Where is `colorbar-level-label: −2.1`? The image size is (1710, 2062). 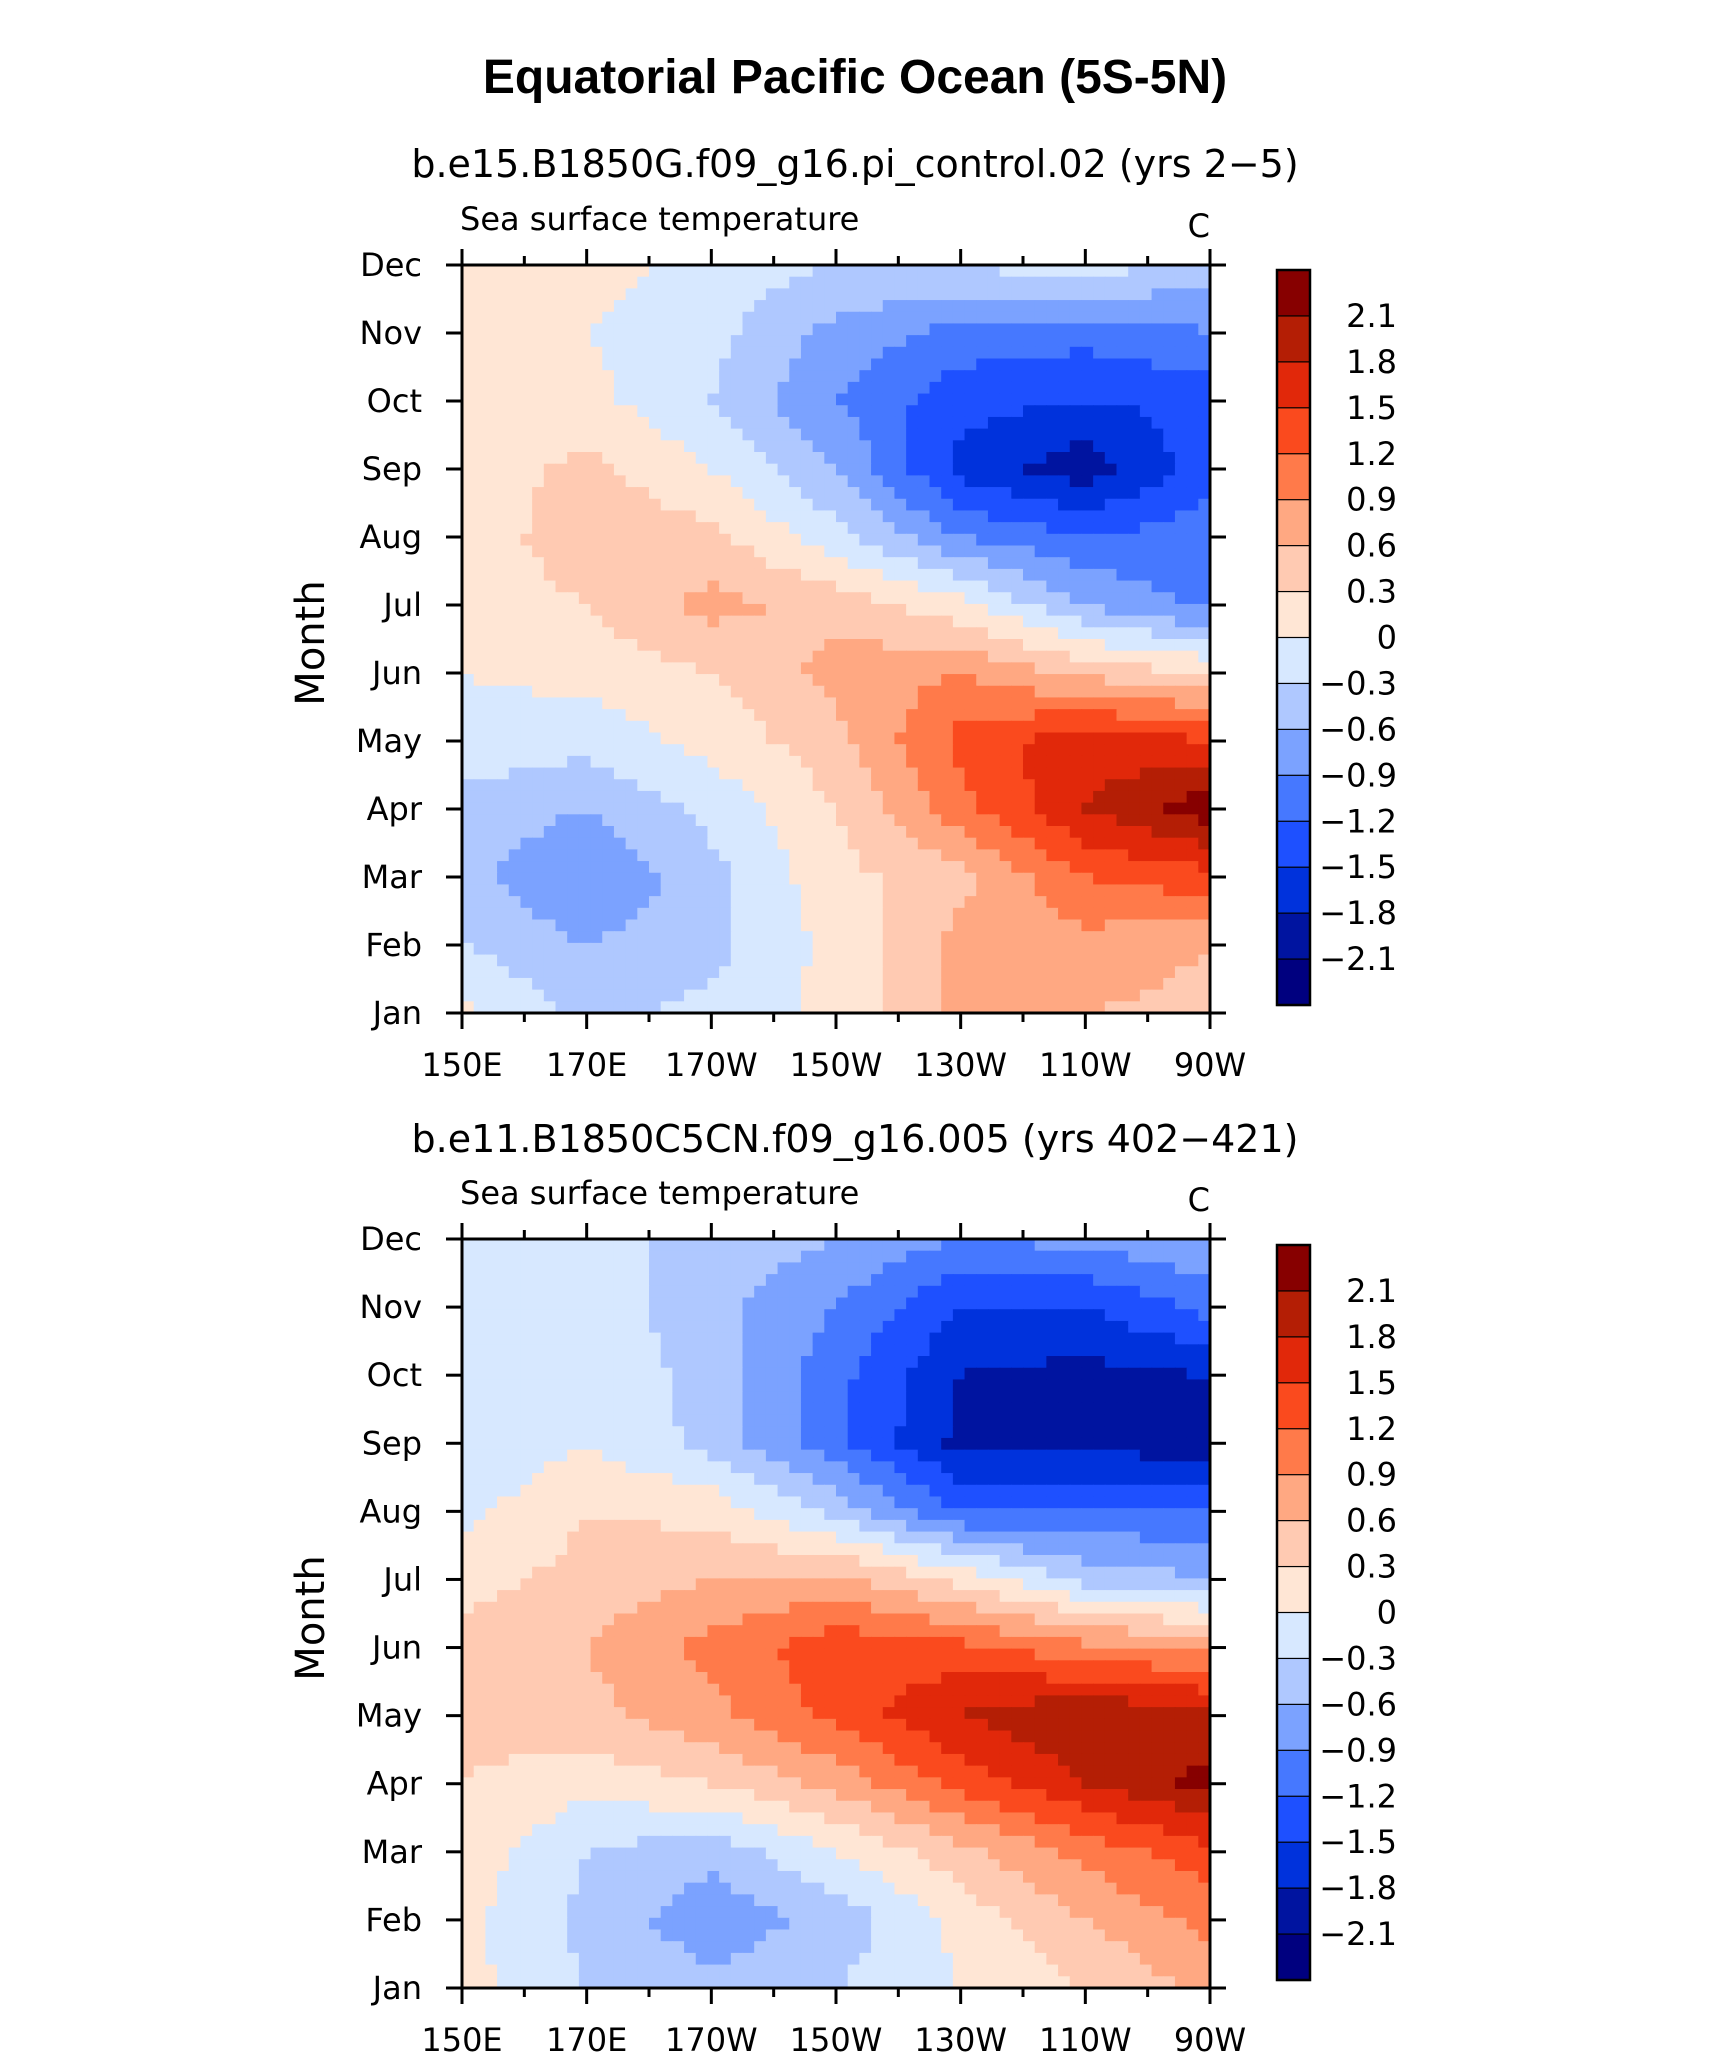
colorbar-level-label: −2.1 is located at coordinates (1358, 959).